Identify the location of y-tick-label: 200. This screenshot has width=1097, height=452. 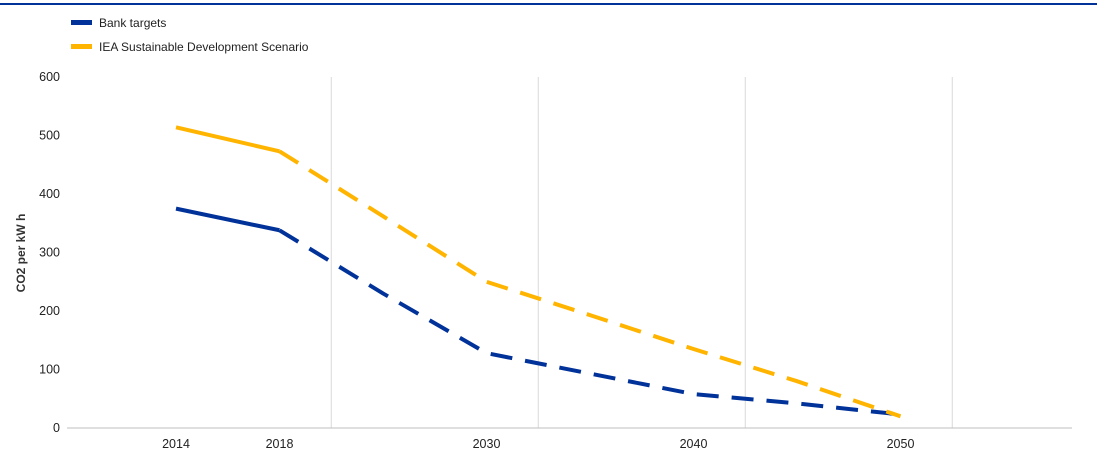
(49, 311).